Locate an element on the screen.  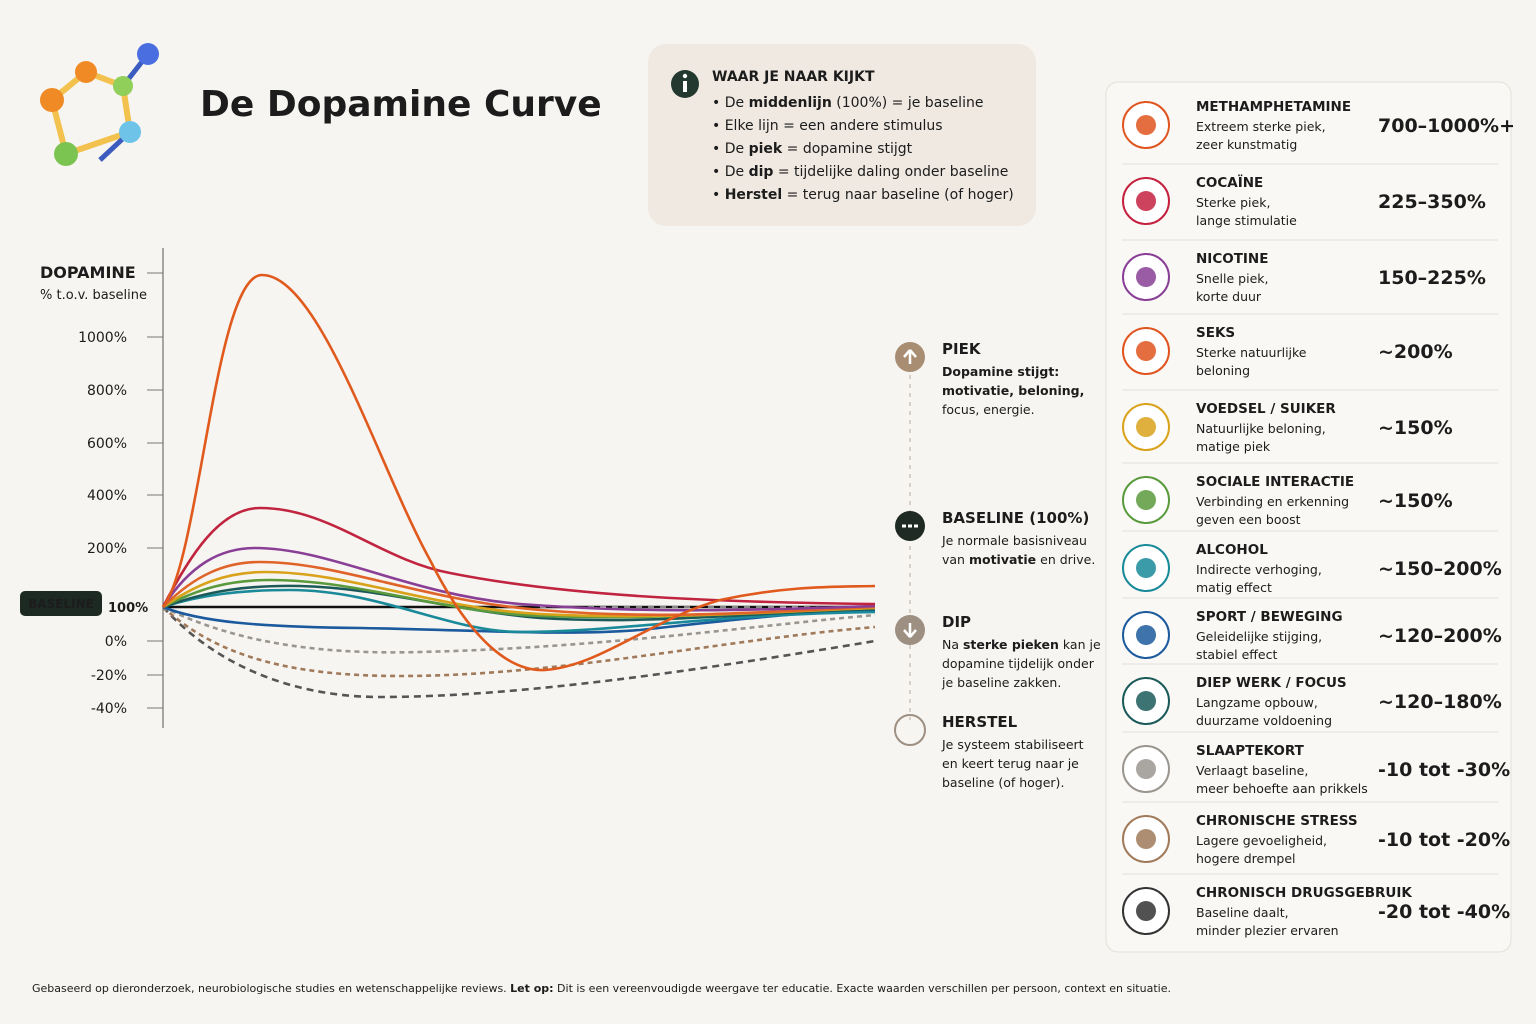
legend-desc: minder plezier ervaren is located at coordinates (1267, 930).